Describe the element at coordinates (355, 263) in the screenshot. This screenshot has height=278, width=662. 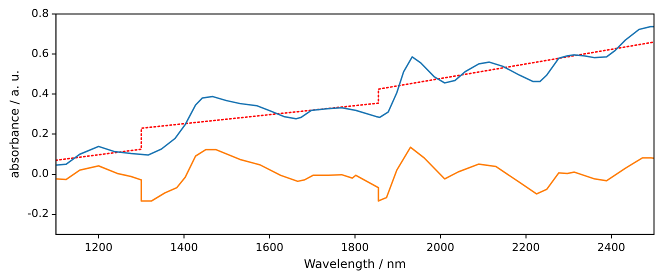
I see `x-axis-title: Wavelength / nm` at that location.